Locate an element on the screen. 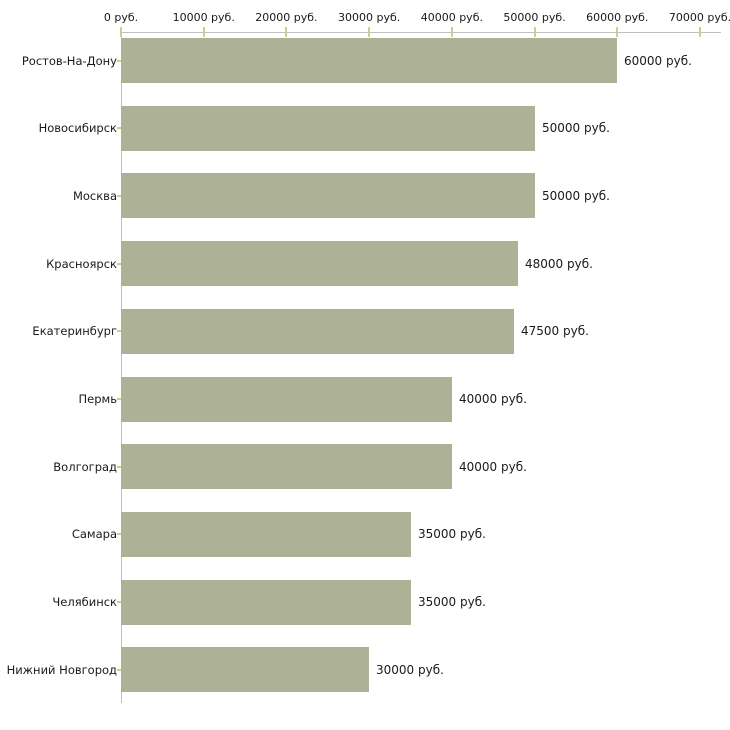 The image size is (730, 730). value-label: 60000 руб. is located at coordinates (658, 60).